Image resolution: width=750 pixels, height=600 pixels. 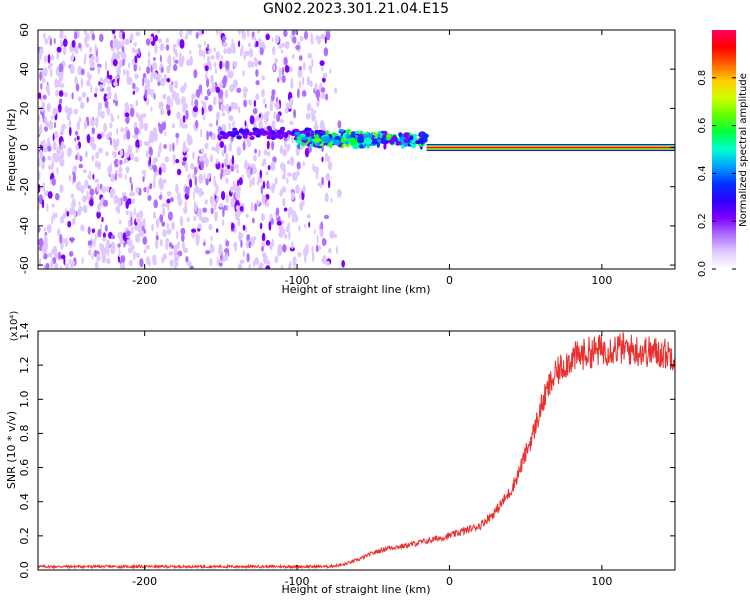 What do you see at coordinates (355, 589) in the screenshot?
I see `snr-xlabel: Height of straight line (km)` at bounding box center [355, 589].